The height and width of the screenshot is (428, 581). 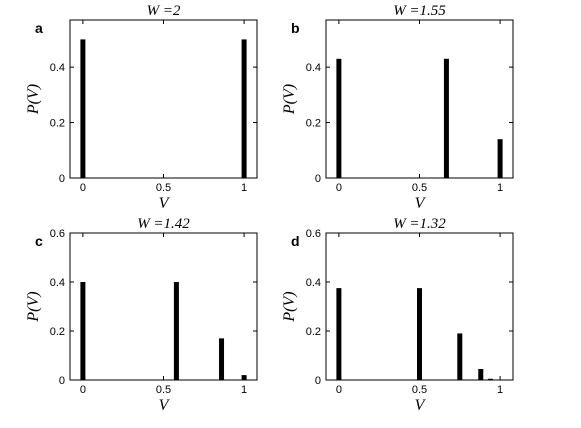 What do you see at coordinates (295, 28) in the screenshot?
I see `panel-letter: b` at bounding box center [295, 28].